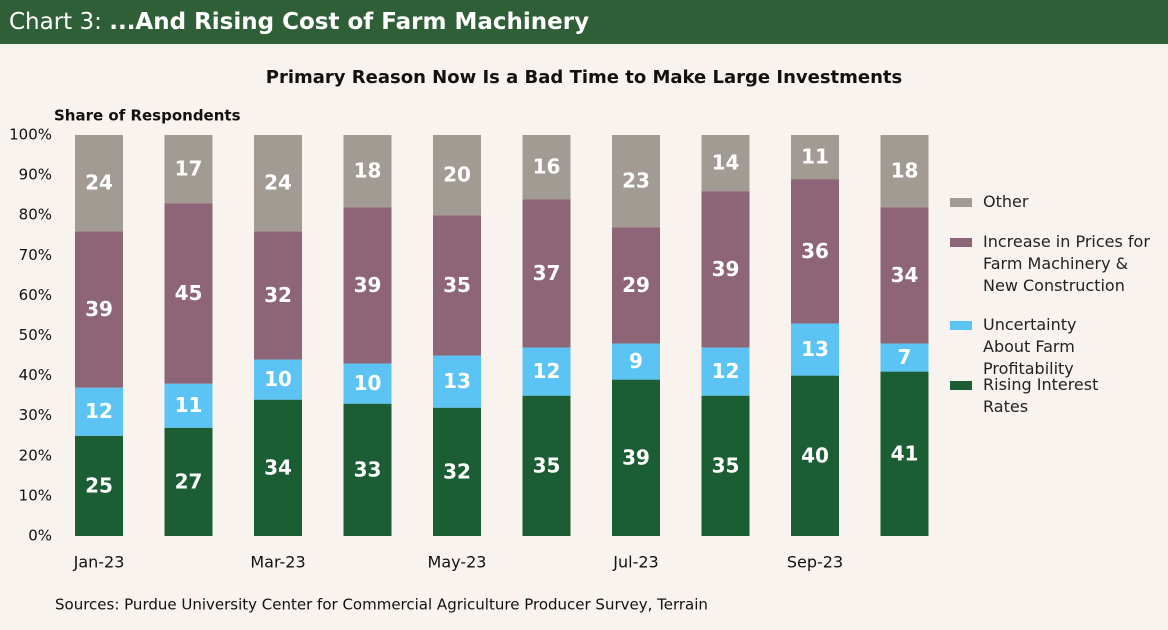 Image resolution: width=1168 pixels, height=630 pixels. I want to click on value-label: 37, so click(547, 273).